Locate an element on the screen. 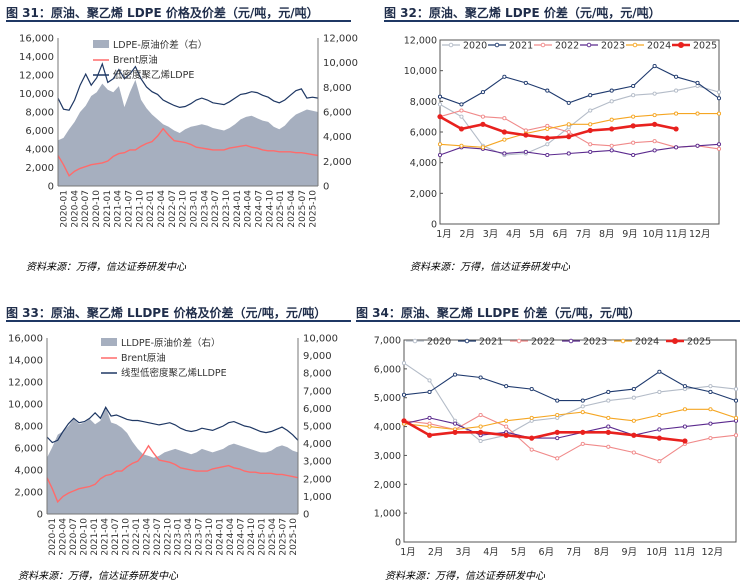  legend-label: LDPE-原油价差（右） is located at coordinates (160, 45).